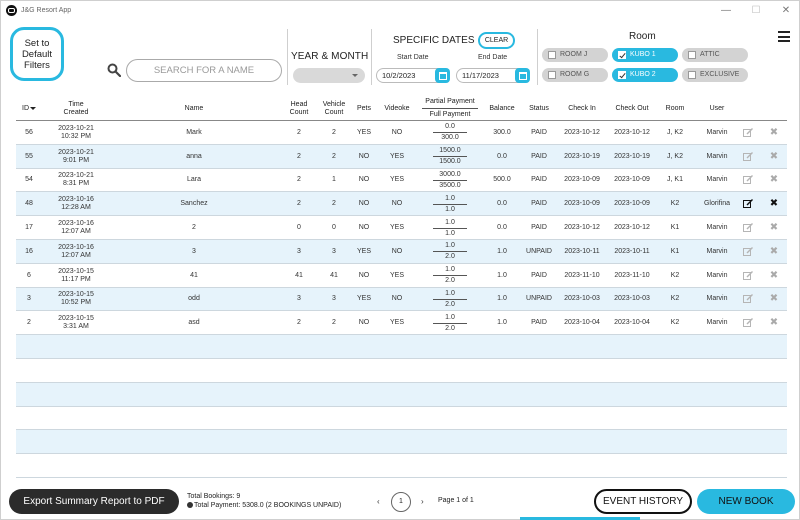 This screenshot has height=520, width=800. Describe the element at coordinates (194, 108) in the screenshot. I see `col-name: Name` at that location.